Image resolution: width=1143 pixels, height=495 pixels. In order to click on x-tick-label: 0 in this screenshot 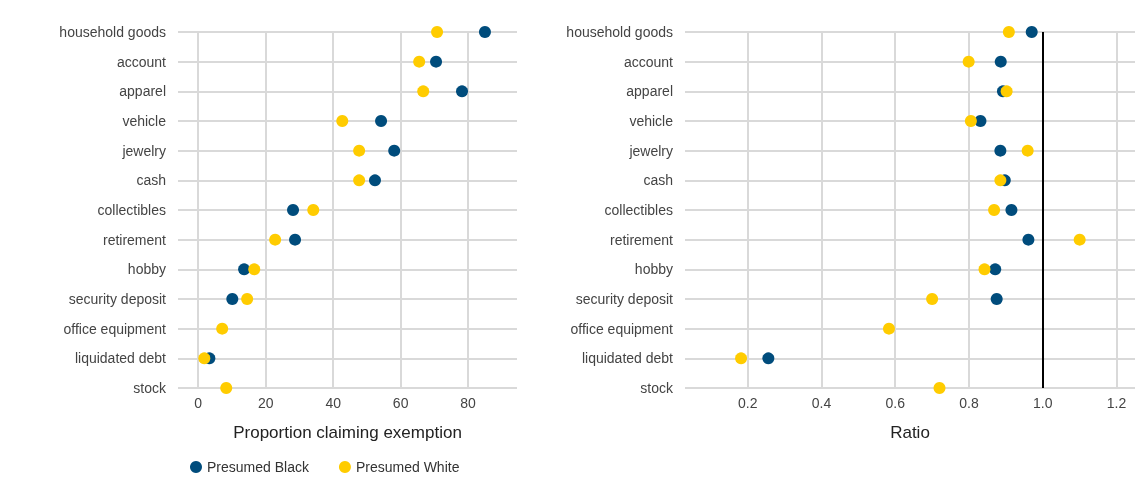, I will do `click(198, 403)`.